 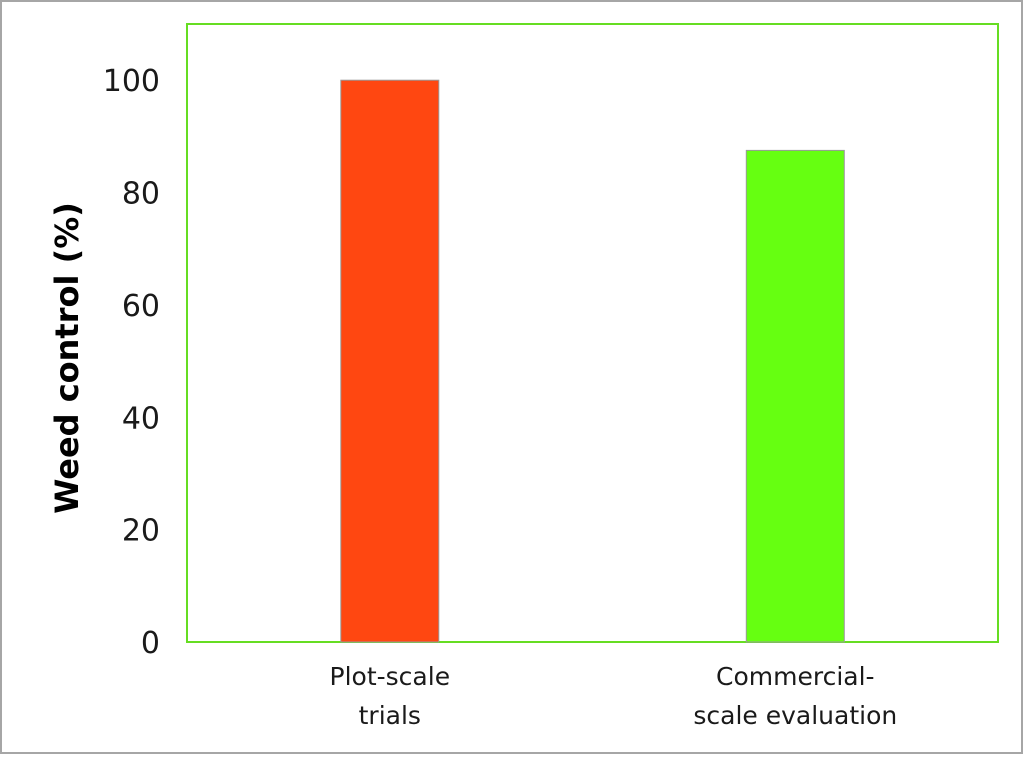 I want to click on y-tick-label: 100, so click(x=131, y=81).